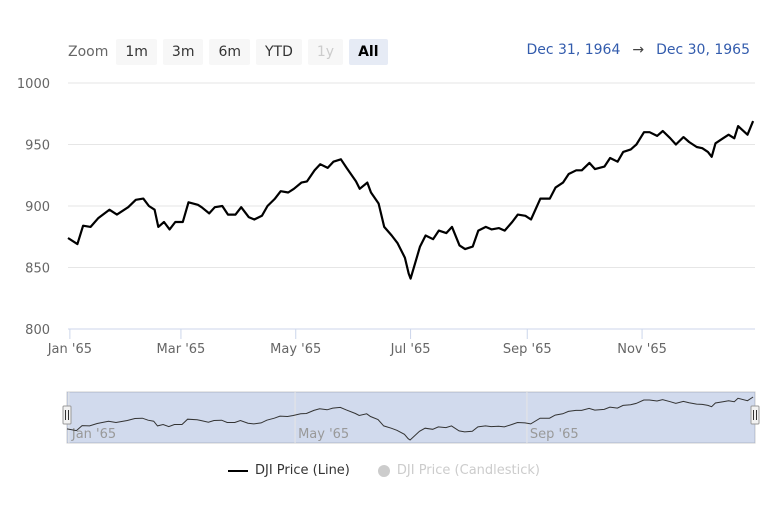 This screenshot has height=512, width=768. Describe the element at coordinates (554, 434) in the screenshot. I see `navigator-tick-label: Sep '65` at that location.